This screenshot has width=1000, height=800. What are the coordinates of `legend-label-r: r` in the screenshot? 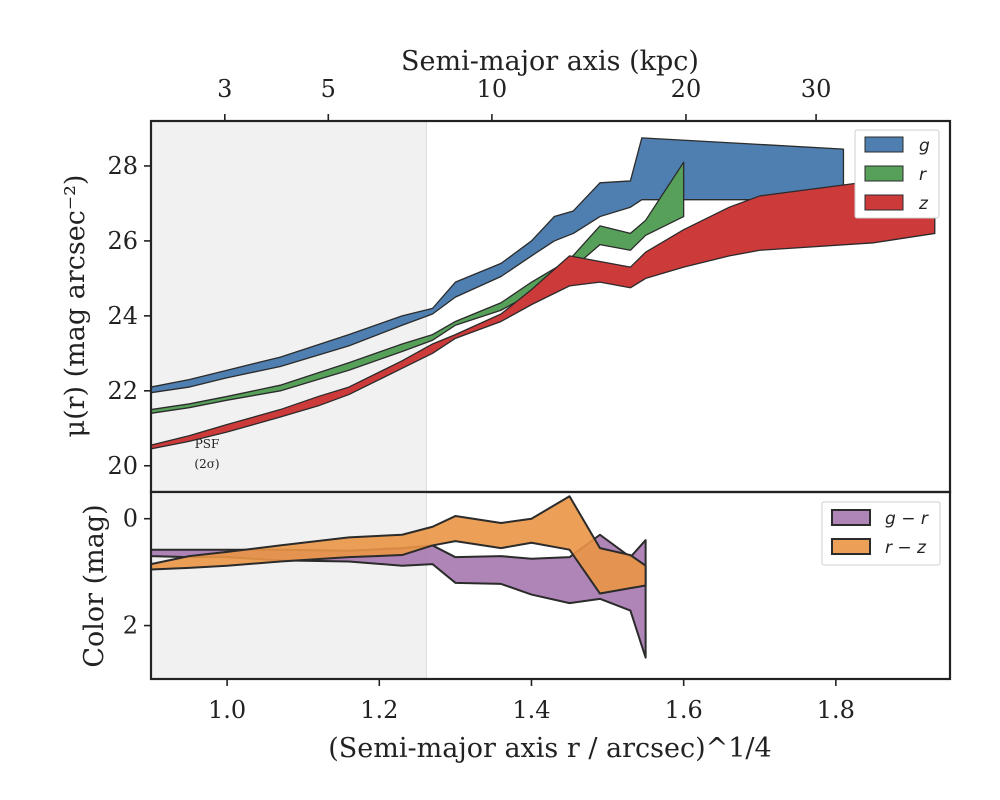 It's located at (923, 175).